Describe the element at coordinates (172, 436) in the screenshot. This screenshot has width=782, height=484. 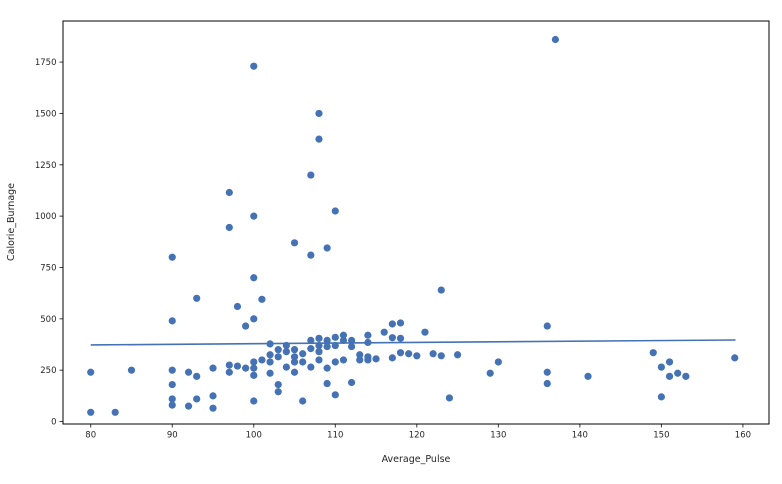
I see `x-tick-label: 90` at that location.